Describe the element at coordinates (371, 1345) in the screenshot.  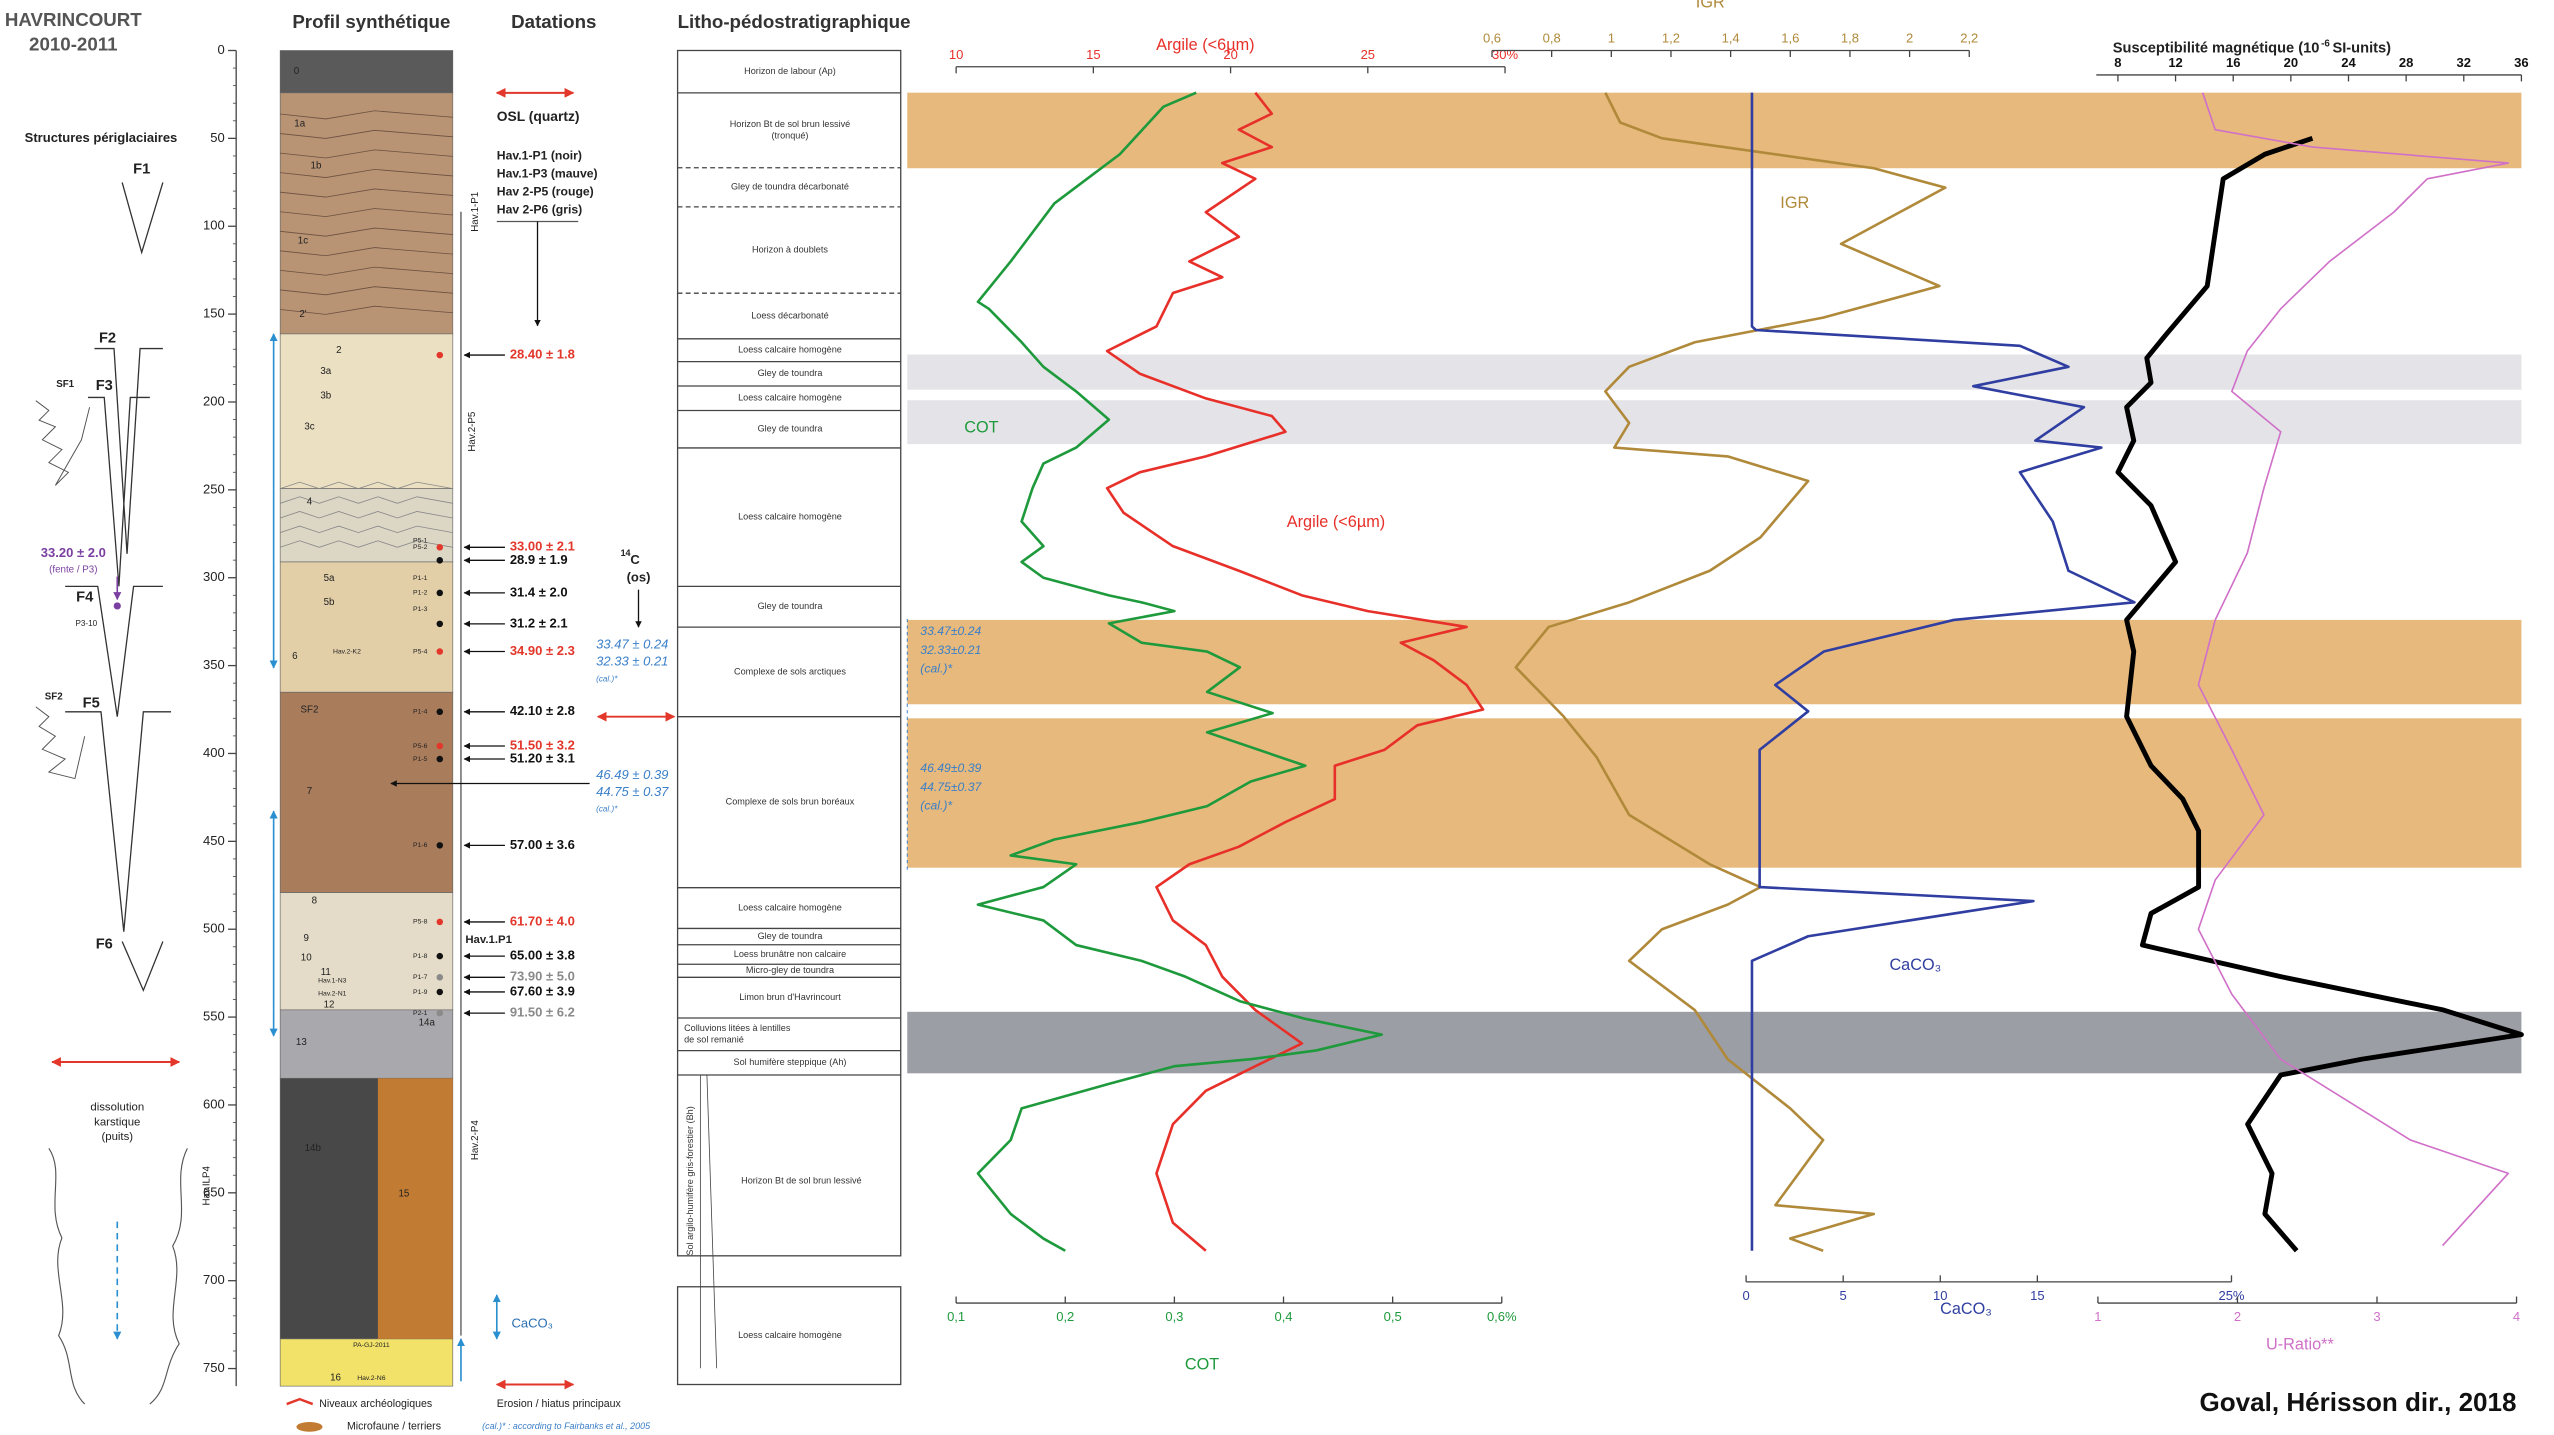
I see `sample-label: PA-GJ-2011` at that location.